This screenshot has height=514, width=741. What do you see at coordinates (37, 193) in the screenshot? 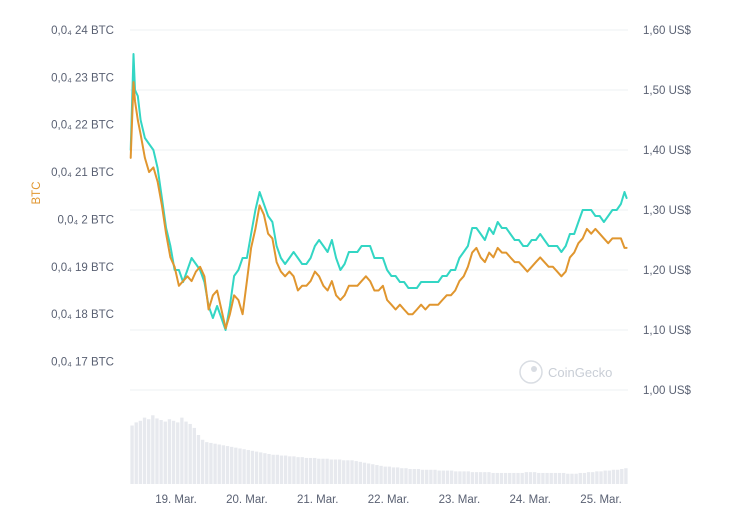
I see `left-axis-title: BTC` at bounding box center [37, 193].